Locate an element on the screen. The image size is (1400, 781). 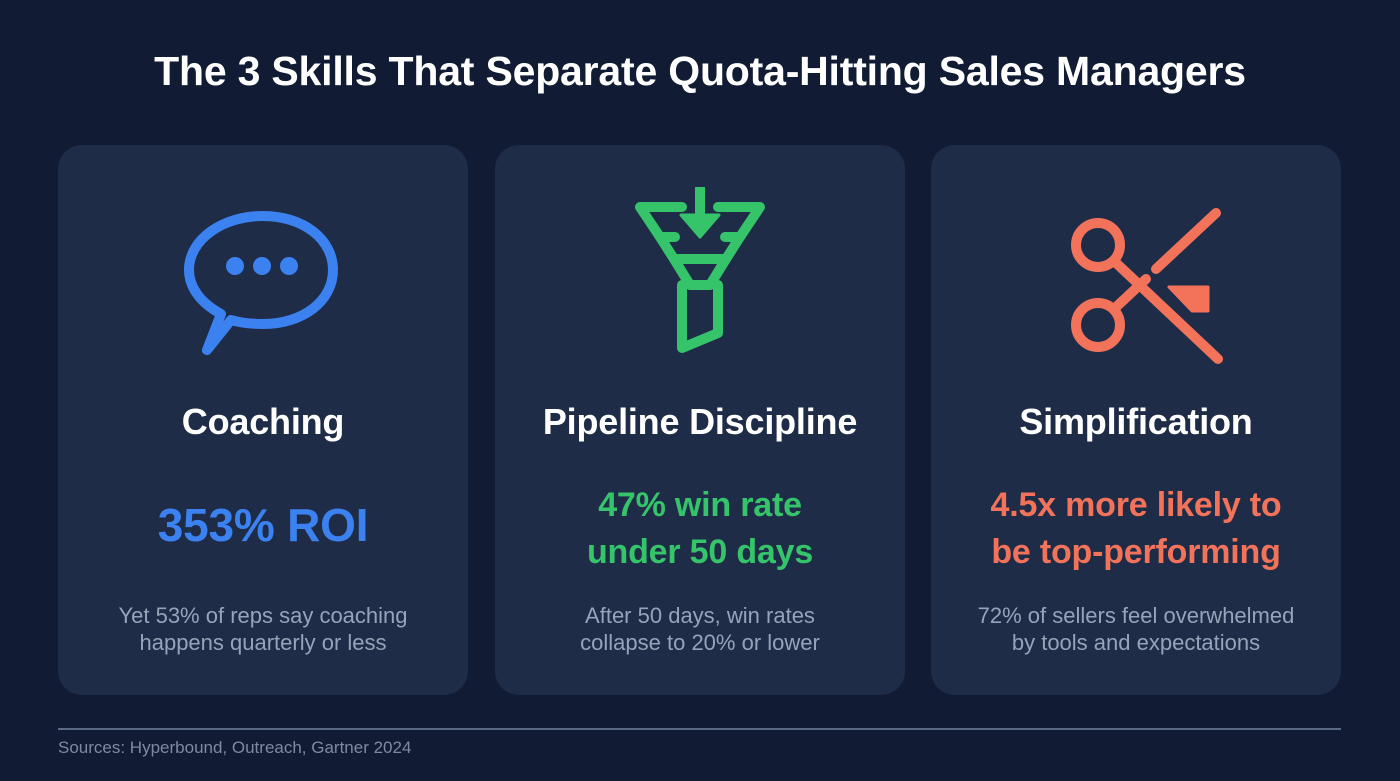
skill-name: Coaching is located at coordinates (263, 421).